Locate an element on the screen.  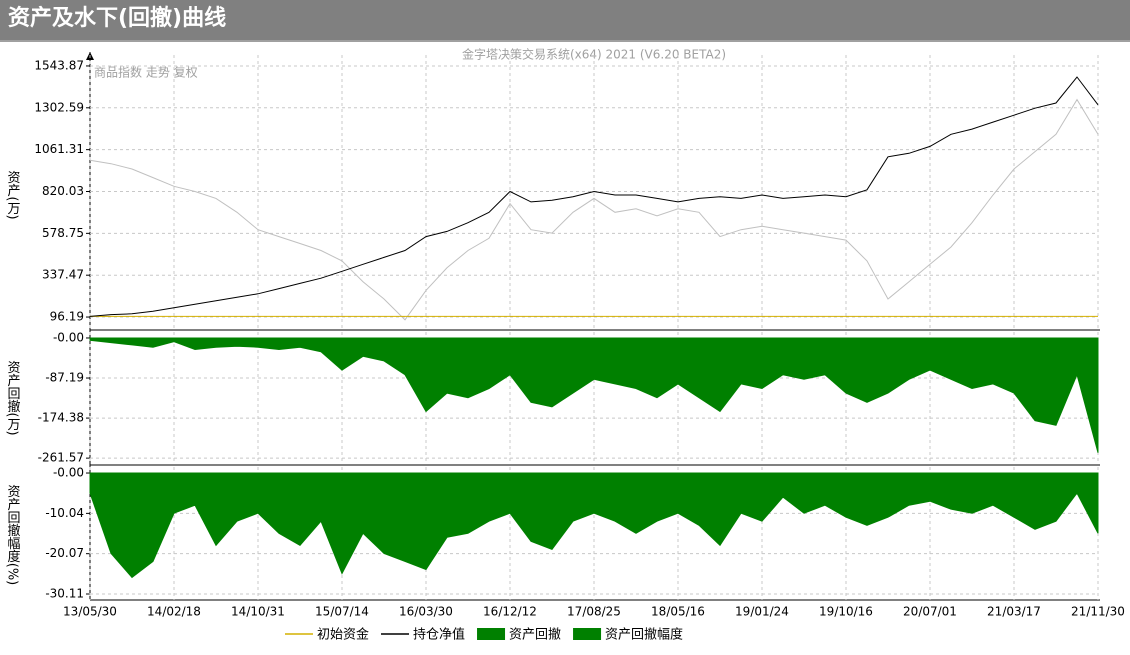
y-axis-title: 资产(万) is located at coordinates (13, 194).